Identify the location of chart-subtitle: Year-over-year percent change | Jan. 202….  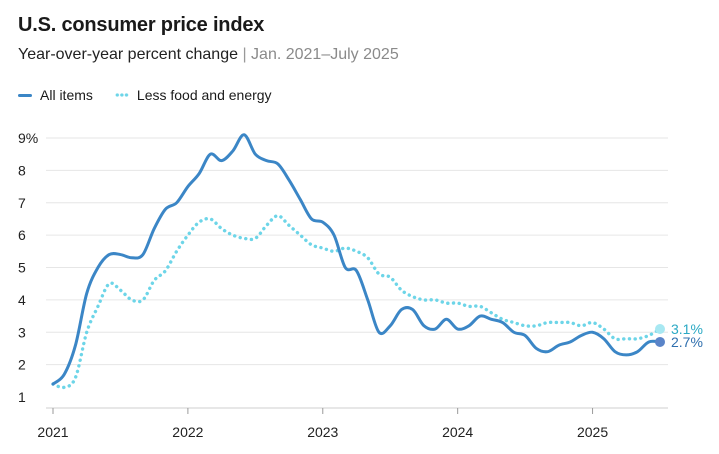
(208, 55).